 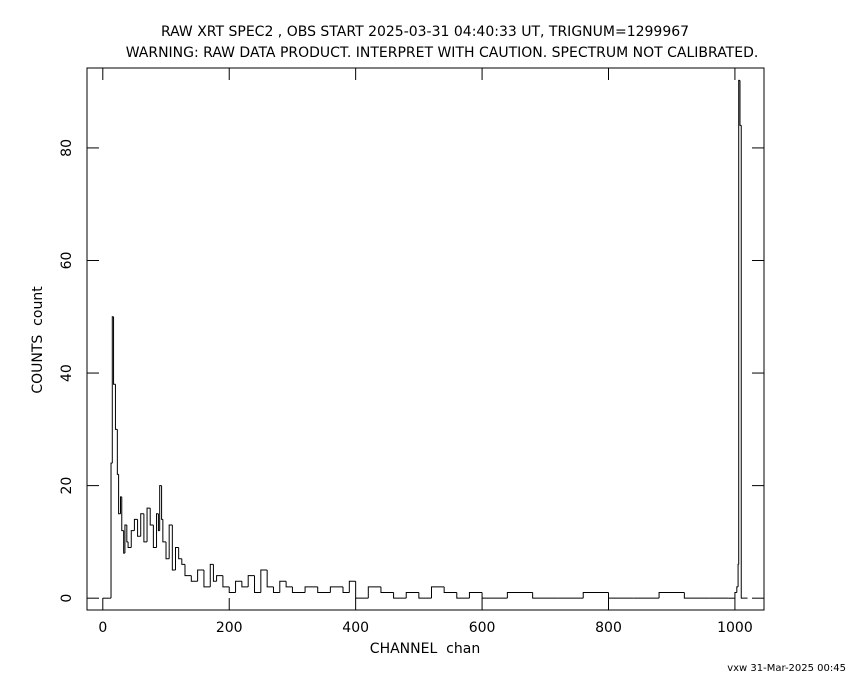 I want to click on x-tick-label: 1000, so click(x=735, y=628).